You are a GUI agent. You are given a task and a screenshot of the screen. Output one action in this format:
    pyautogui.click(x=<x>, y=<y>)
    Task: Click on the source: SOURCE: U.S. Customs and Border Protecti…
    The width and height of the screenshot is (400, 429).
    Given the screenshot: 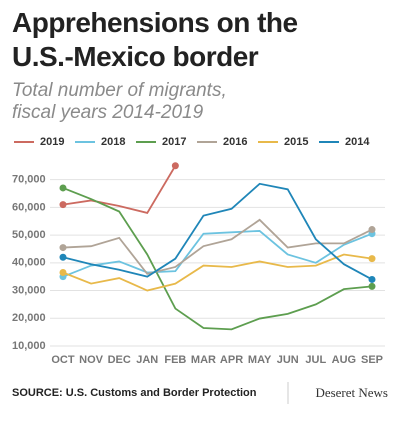 What is the action you would take?
    pyautogui.click(x=134, y=393)
    